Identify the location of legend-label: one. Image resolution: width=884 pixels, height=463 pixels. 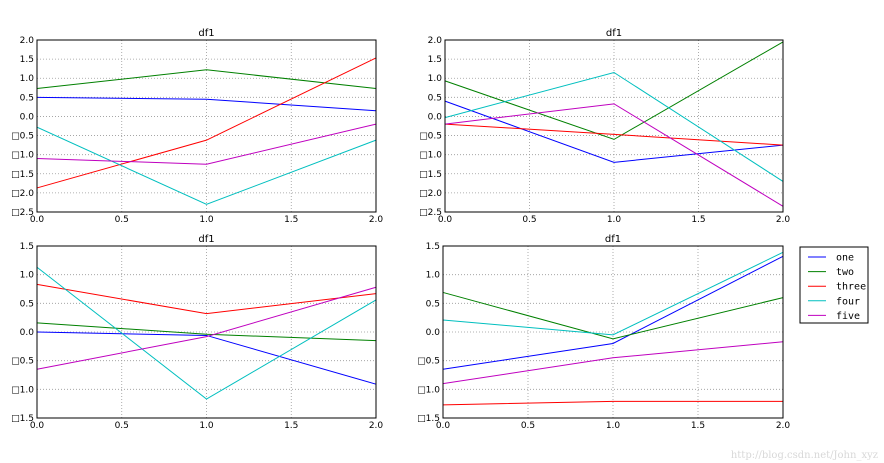
(845, 258).